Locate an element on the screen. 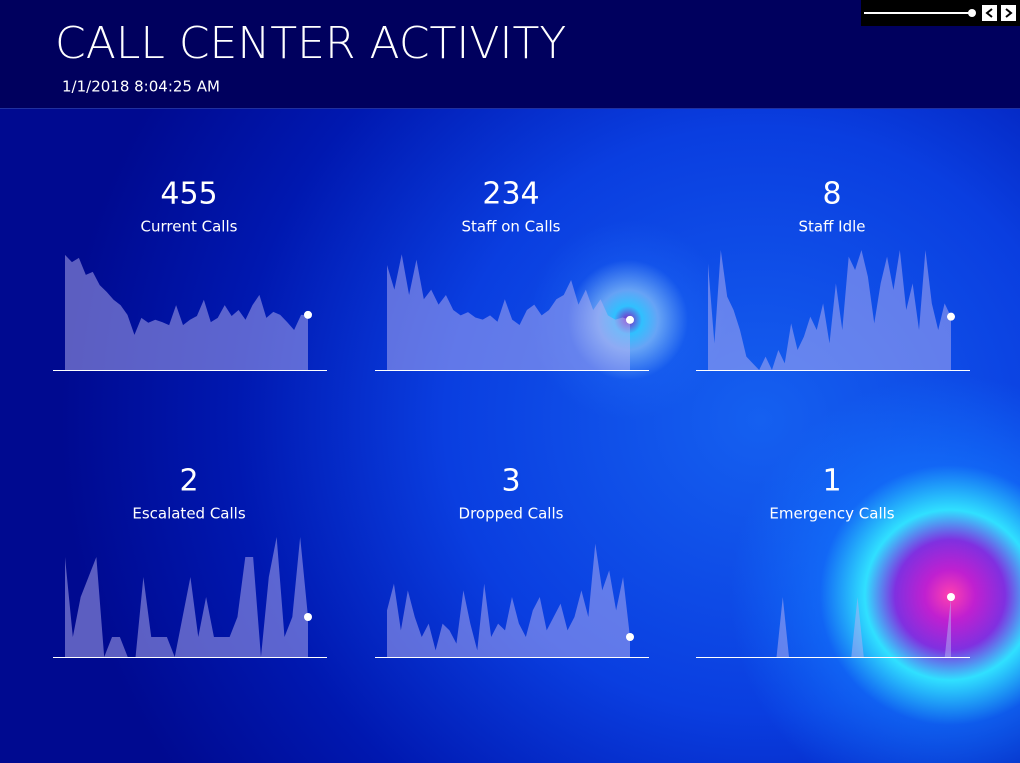 The height and width of the screenshot is (763, 1020). kpi-value: 455 is located at coordinates (188, 194).